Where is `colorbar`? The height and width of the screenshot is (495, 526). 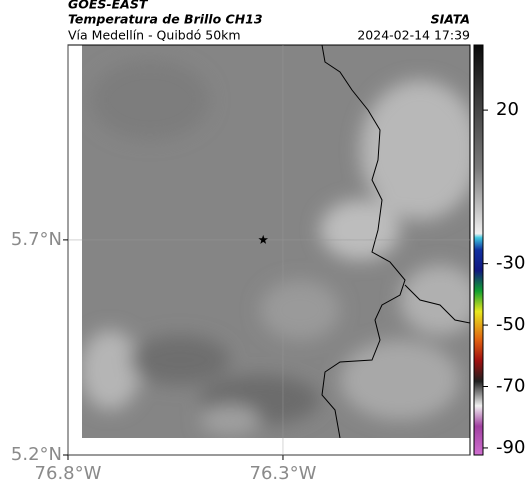 colorbar is located at coordinates (478, 250).